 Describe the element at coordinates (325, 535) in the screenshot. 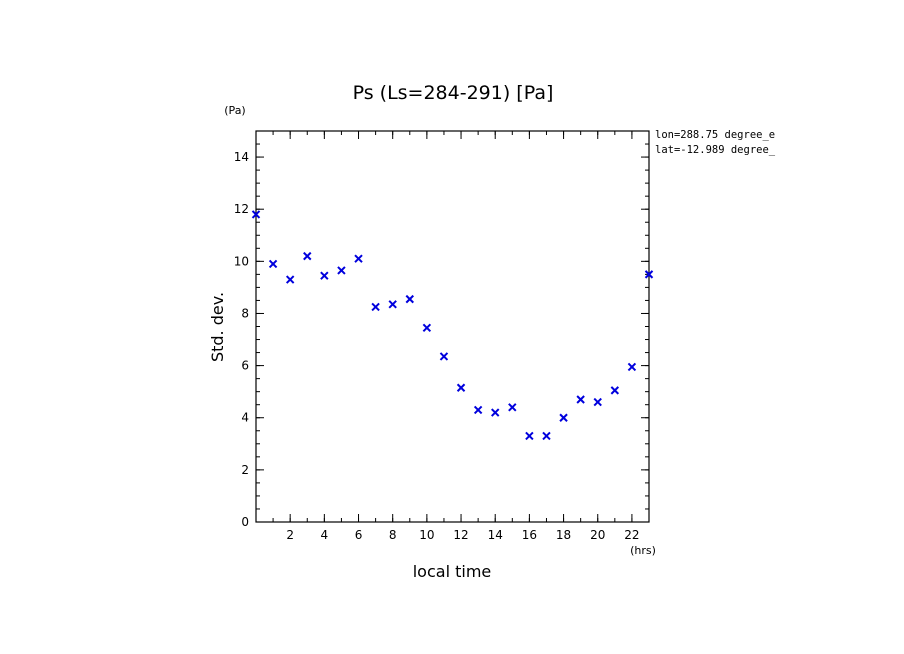

I see `x-tick-label: 4` at that location.